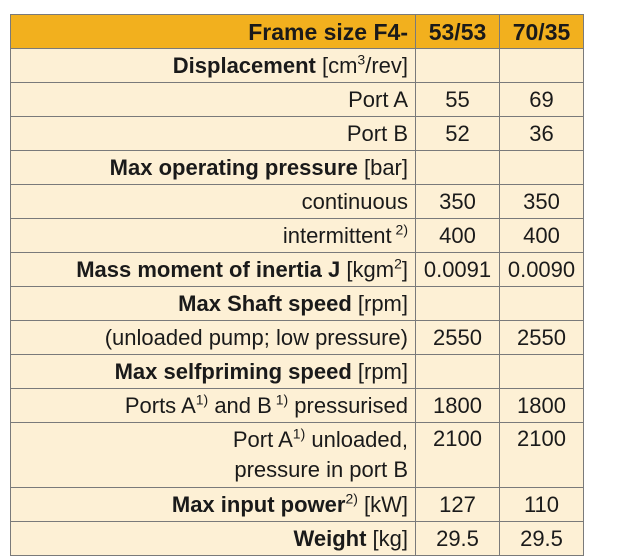 The image size is (641, 556). I want to click on unit-text: [kgm, so click(367, 269).